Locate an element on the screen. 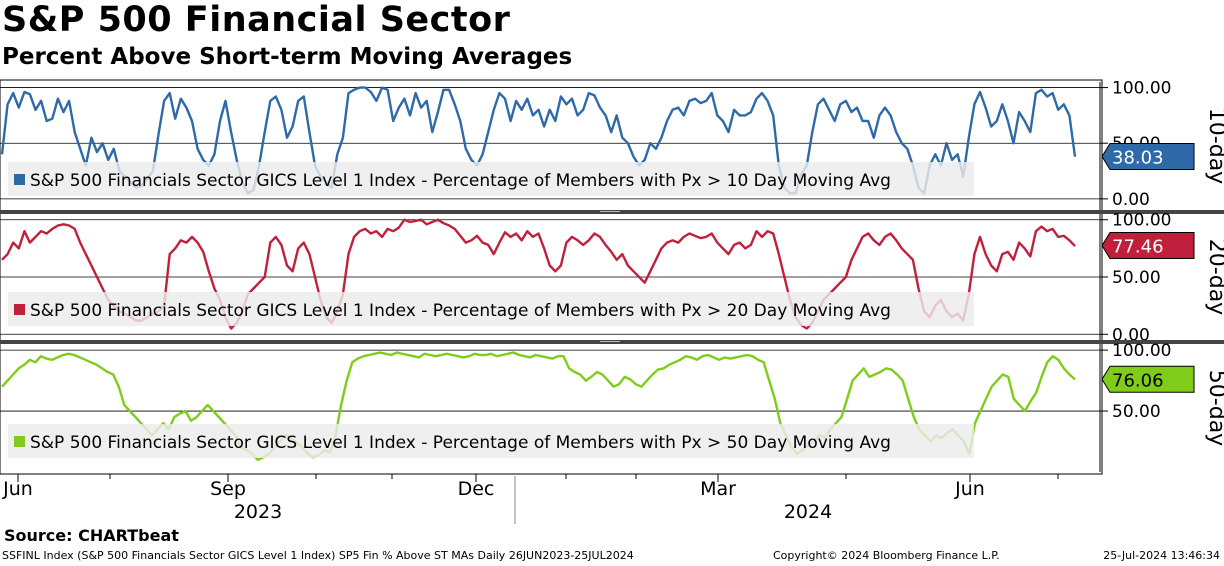  last-value-tag-20-day: 77.46 is located at coordinates (1148, 246).